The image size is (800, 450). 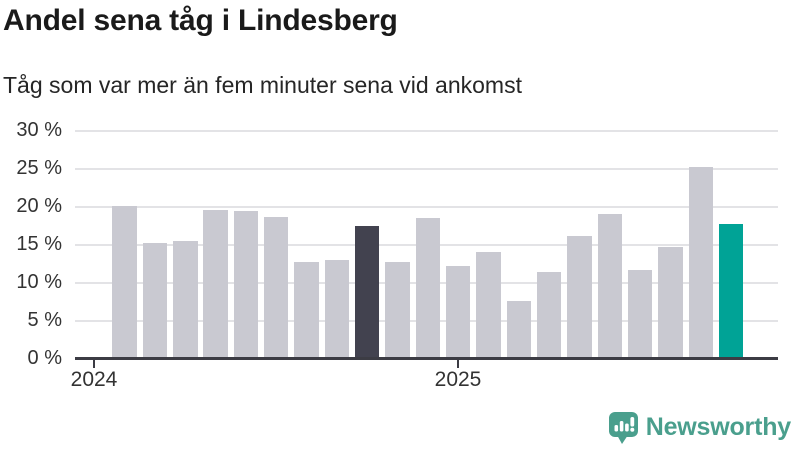 What do you see at coordinates (306, 310) in the screenshot?
I see `bar-aug-2024` at bounding box center [306, 310].